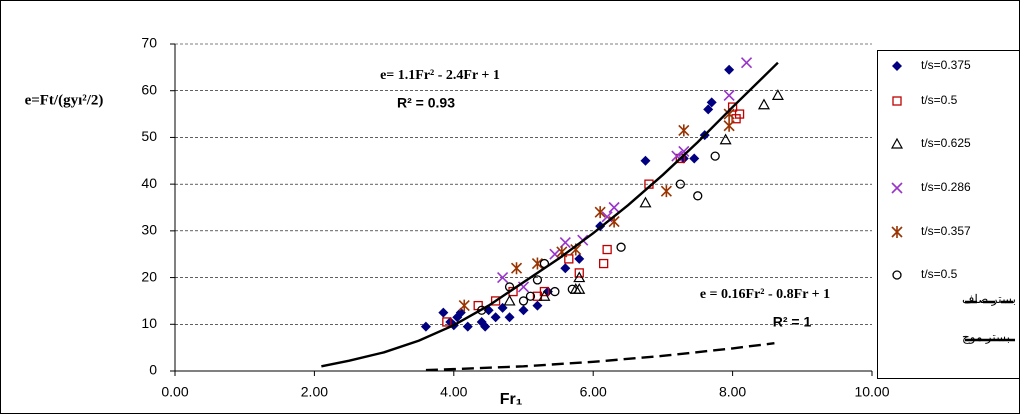 The image size is (1020, 419). What do you see at coordinates (149, 183) in the screenshot?
I see `y-tick-label: 40` at bounding box center [149, 183].